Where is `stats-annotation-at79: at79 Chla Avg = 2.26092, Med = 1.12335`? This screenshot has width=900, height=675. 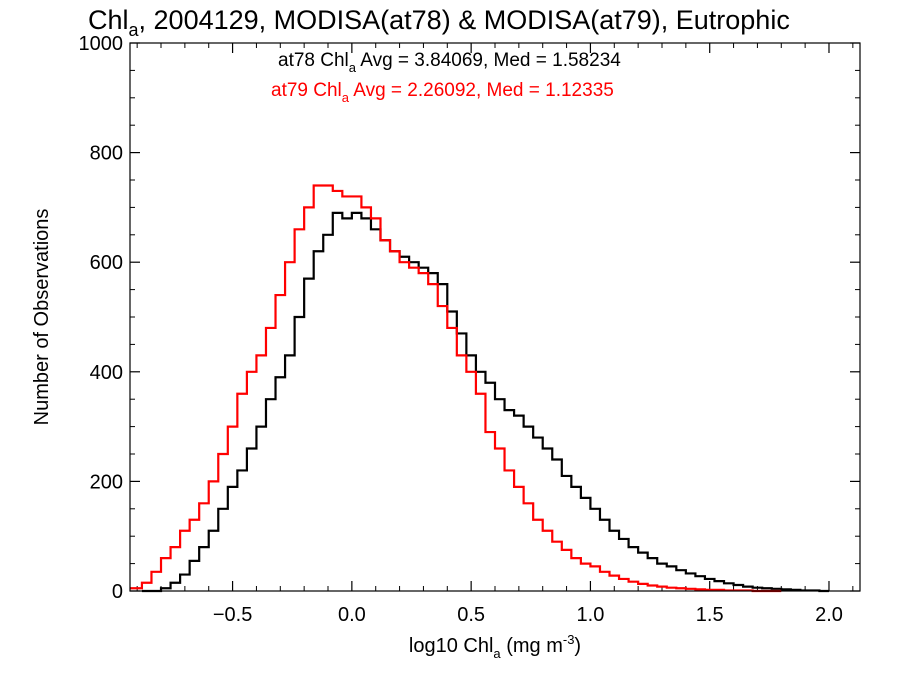
stats-annotation-at79: at79 Chla Avg = 2.26092, Med = 1.12335 is located at coordinates (442, 92).